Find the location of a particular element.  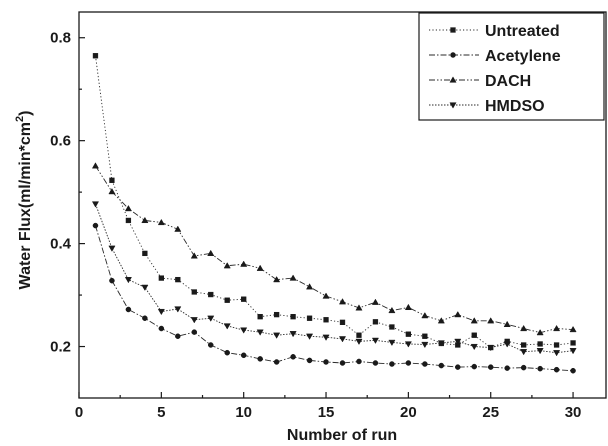

legend-item-untreated: Untreated is located at coordinates (494, 31).